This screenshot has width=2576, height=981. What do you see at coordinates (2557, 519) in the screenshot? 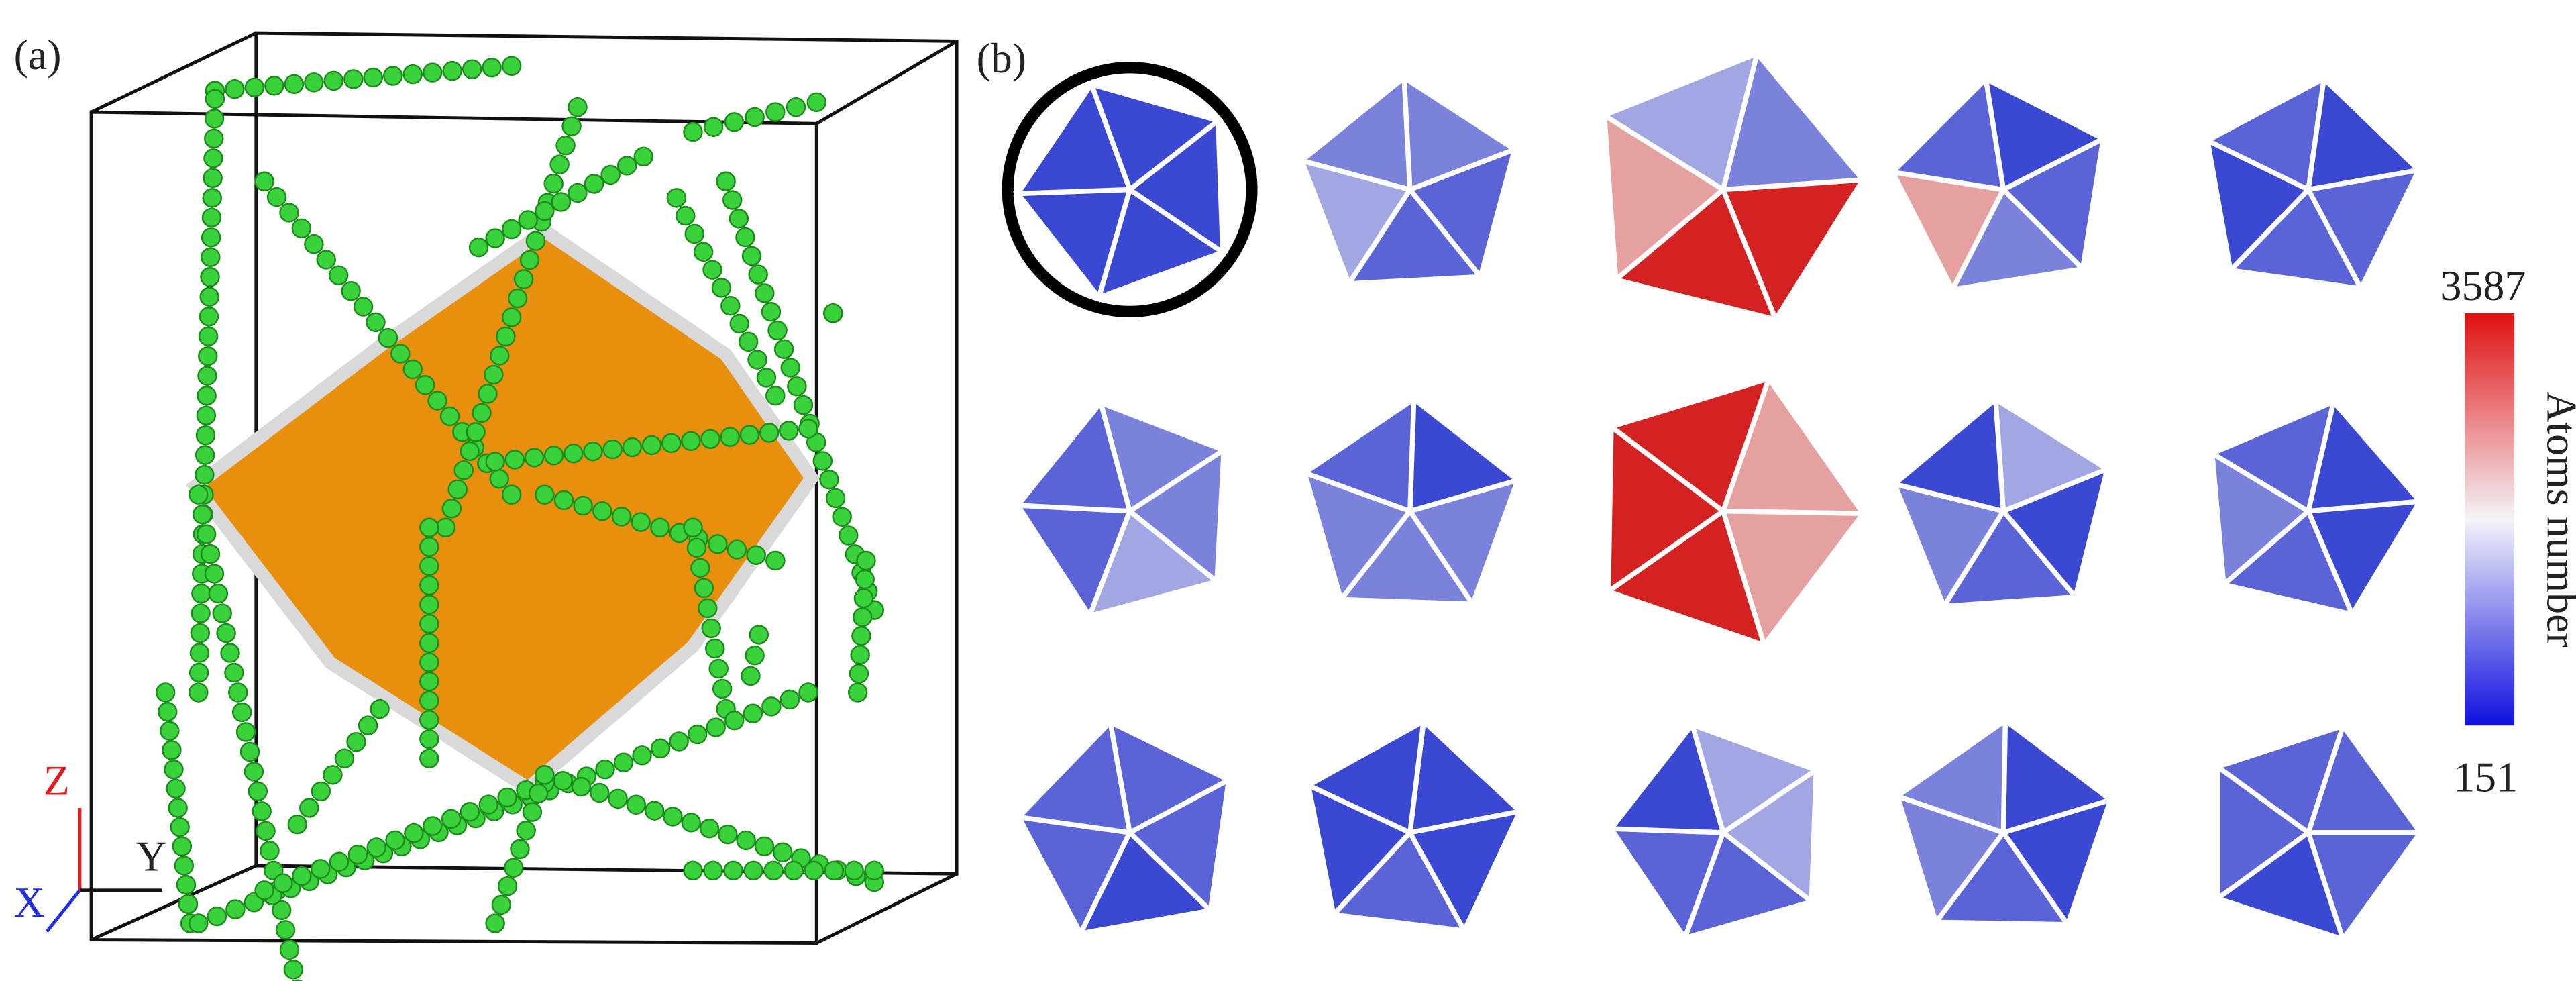
I see `colorbar-title: Atoms number` at bounding box center [2557, 519].